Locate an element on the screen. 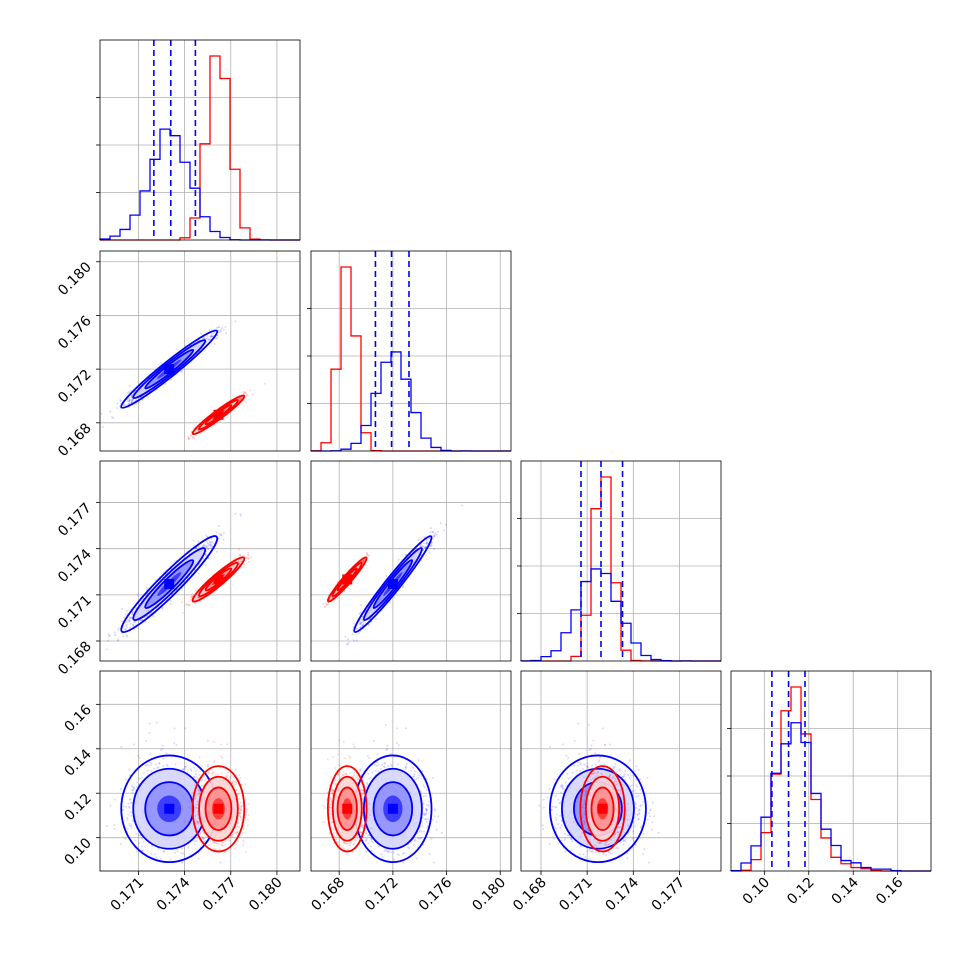  scatter-panel-1-0-bg is located at coordinates (200, 351).